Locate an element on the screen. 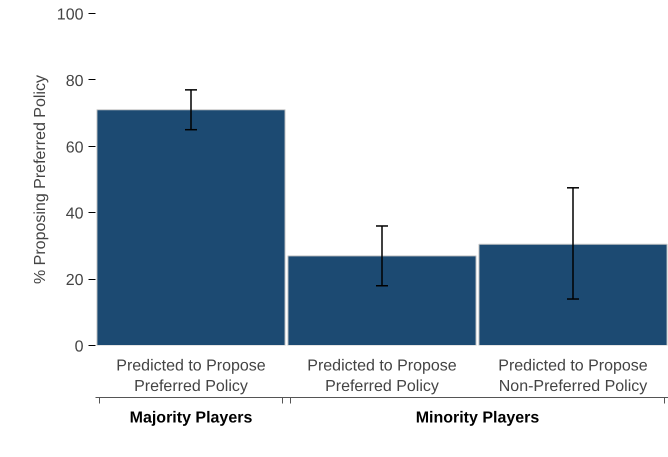 The height and width of the screenshot is (457, 668). y-tick-label: 60 is located at coordinates (75, 147).